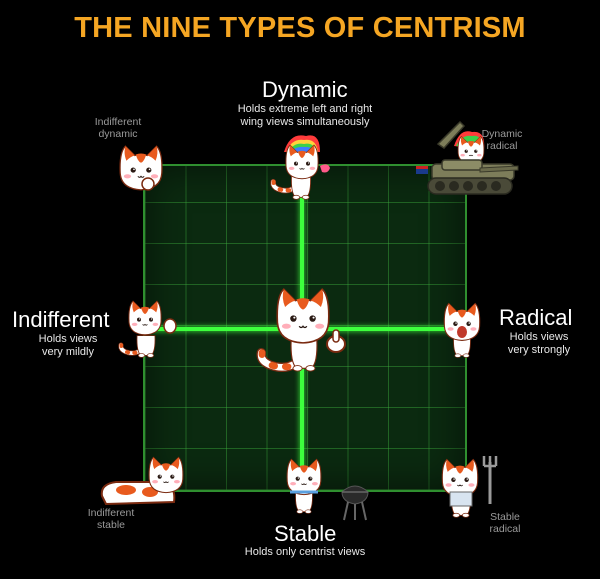 The image size is (600, 579). I want to click on thumbs-up-cat-icon, so click(303, 328).